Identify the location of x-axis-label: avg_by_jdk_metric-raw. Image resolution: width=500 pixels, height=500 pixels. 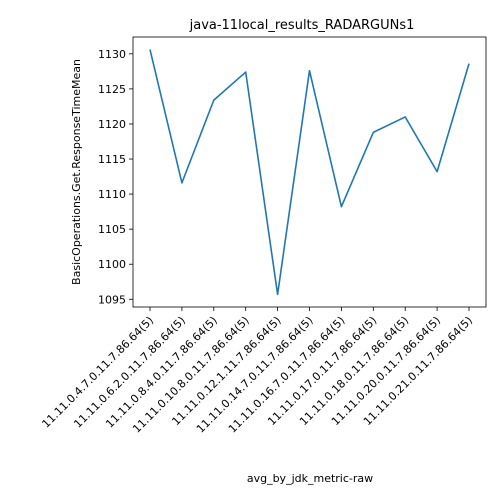
(310, 478).